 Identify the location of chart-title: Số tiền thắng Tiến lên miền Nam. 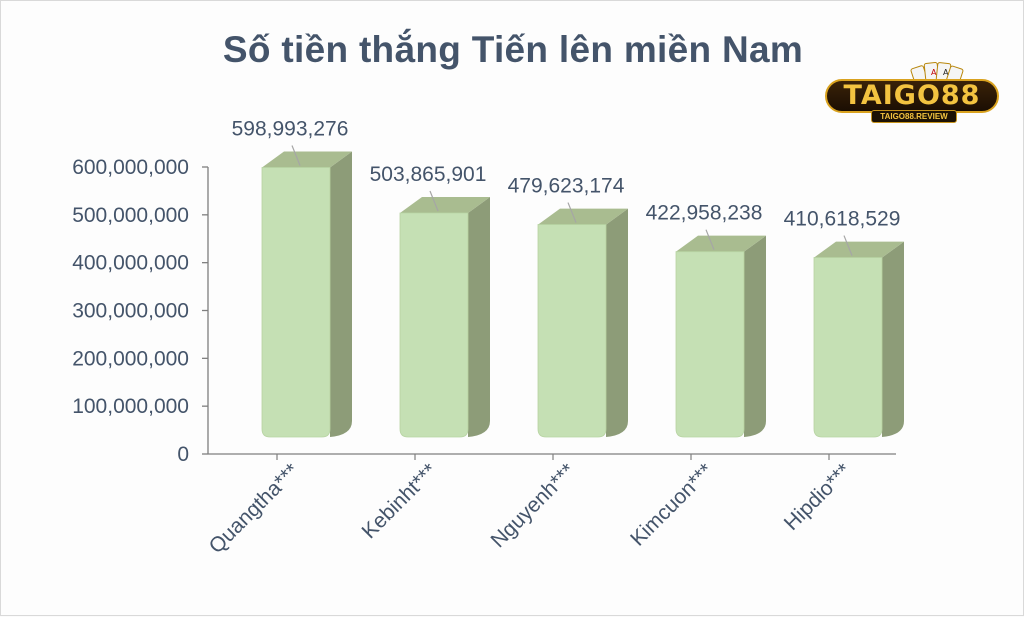
(513, 49).